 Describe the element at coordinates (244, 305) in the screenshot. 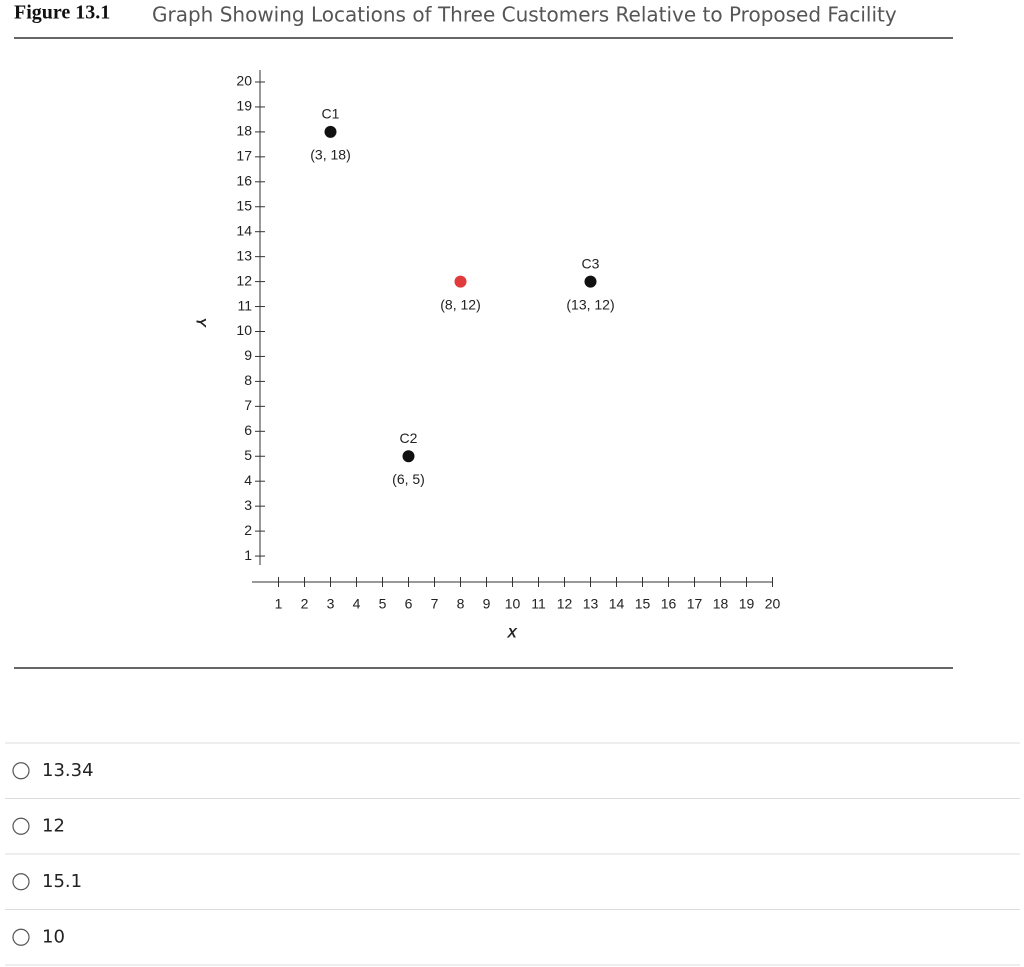

I see `y-tick-label: 11` at that location.